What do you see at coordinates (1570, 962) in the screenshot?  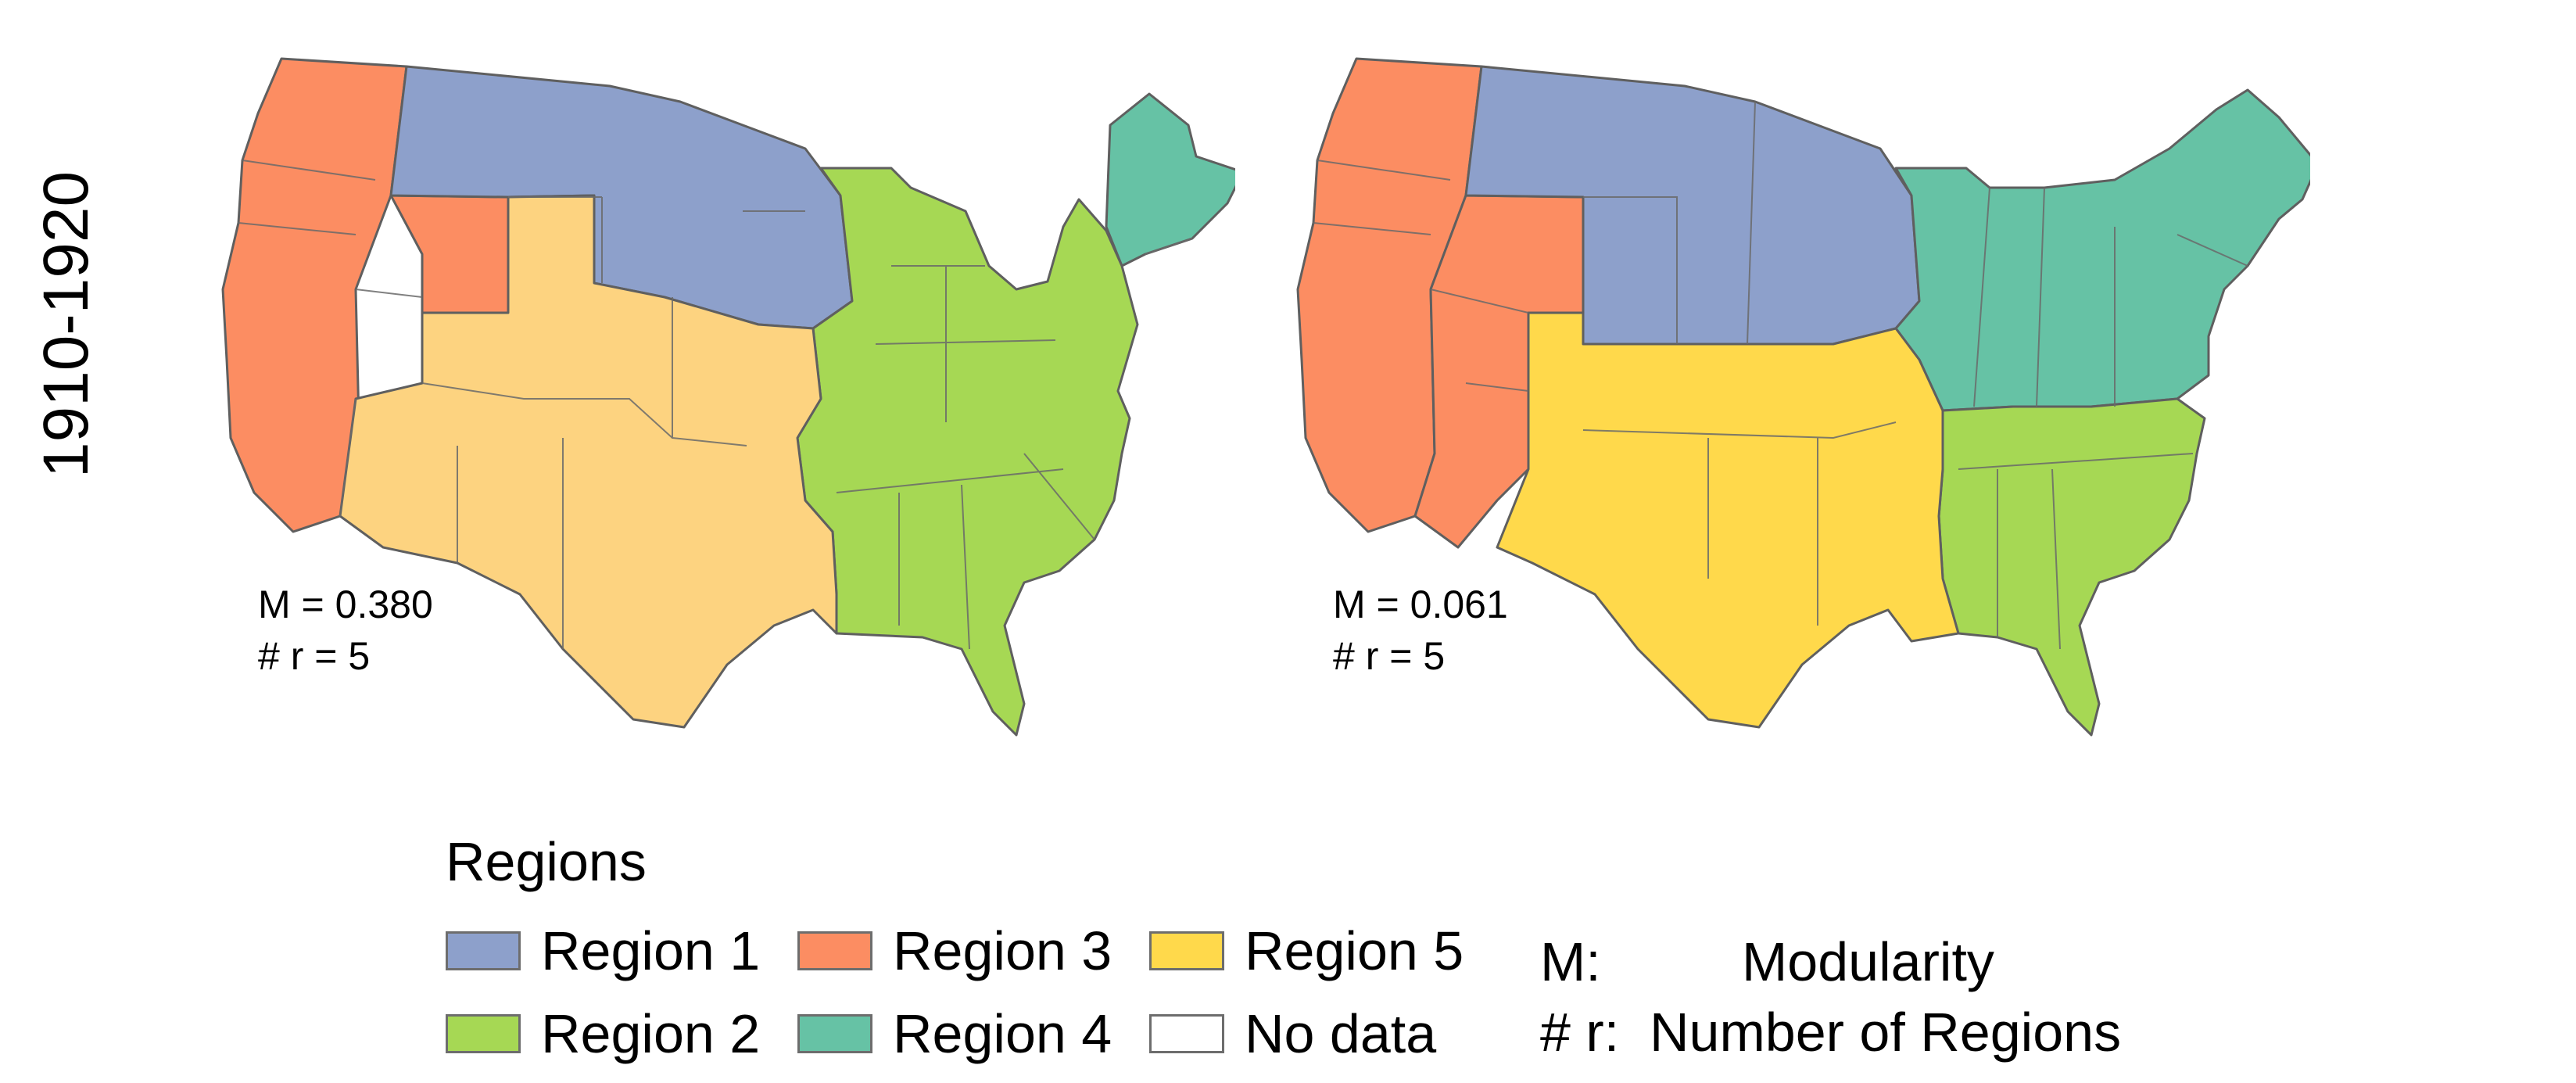 I see `key-abbr: M:` at bounding box center [1570, 962].